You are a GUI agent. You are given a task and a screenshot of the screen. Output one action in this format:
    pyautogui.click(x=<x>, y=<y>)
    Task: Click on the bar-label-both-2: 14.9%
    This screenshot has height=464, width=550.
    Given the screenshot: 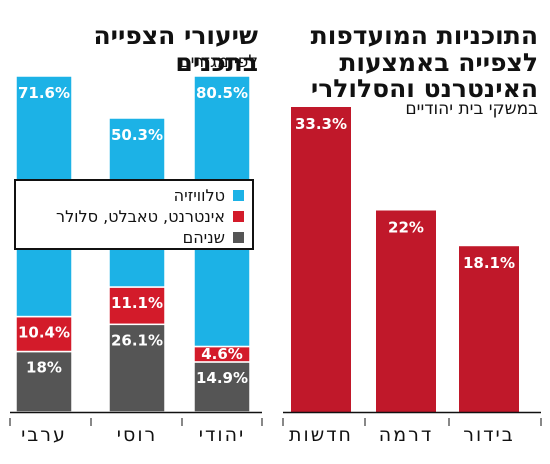 What is the action you would take?
    pyautogui.click(x=222, y=378)
    